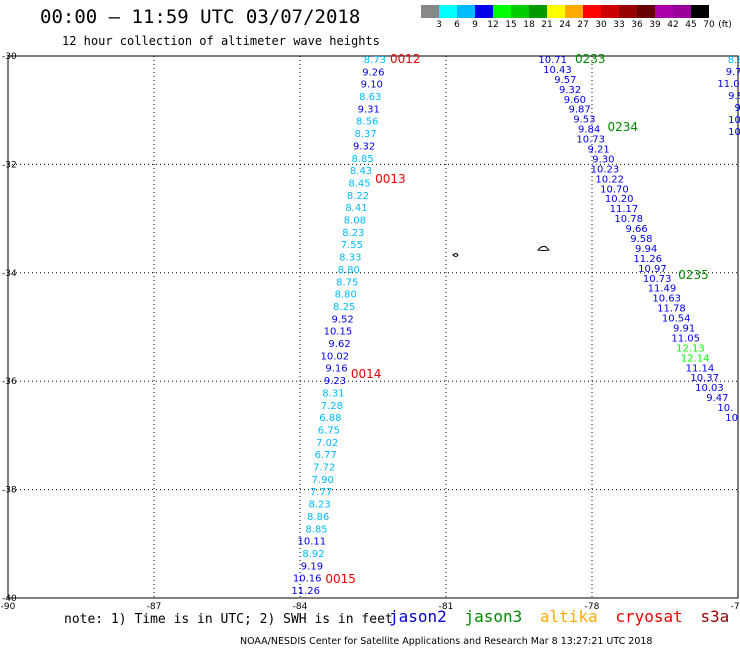  I want to click on track-b-value: 10.22, so click(609, 179).